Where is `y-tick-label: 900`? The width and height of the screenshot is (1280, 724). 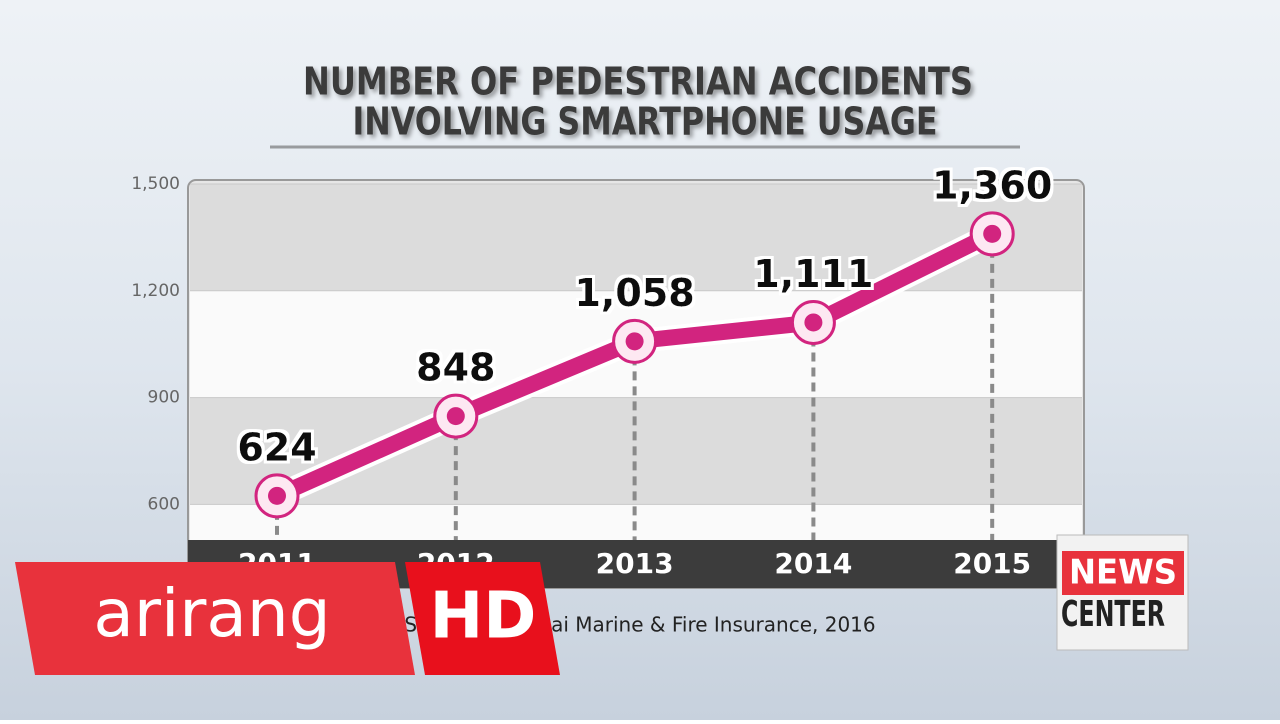 y-tick-label: 900 is located at coordinates (164, 398).